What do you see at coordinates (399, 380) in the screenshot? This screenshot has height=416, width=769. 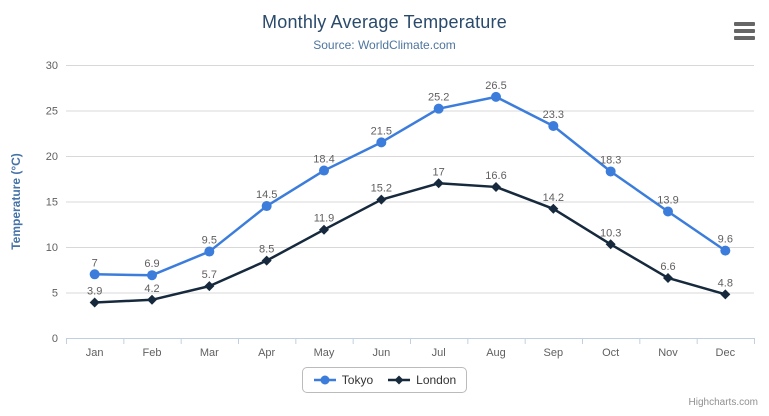 I see `london-line-marker-icon` at bounding box center [399, 380].